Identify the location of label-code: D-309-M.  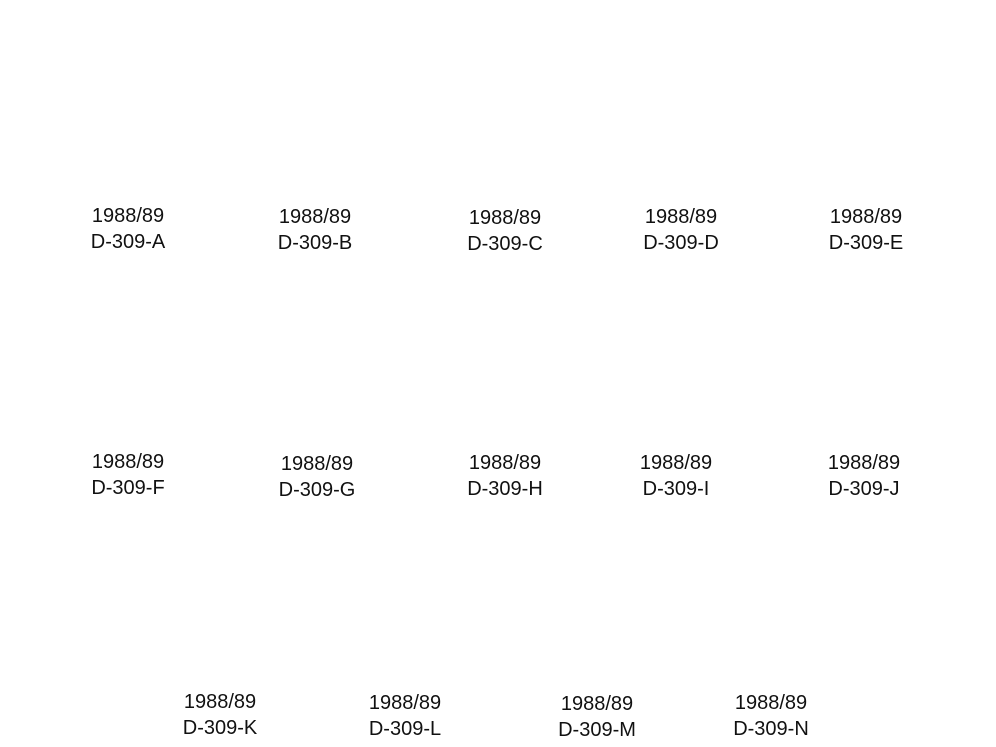
(597, 730).